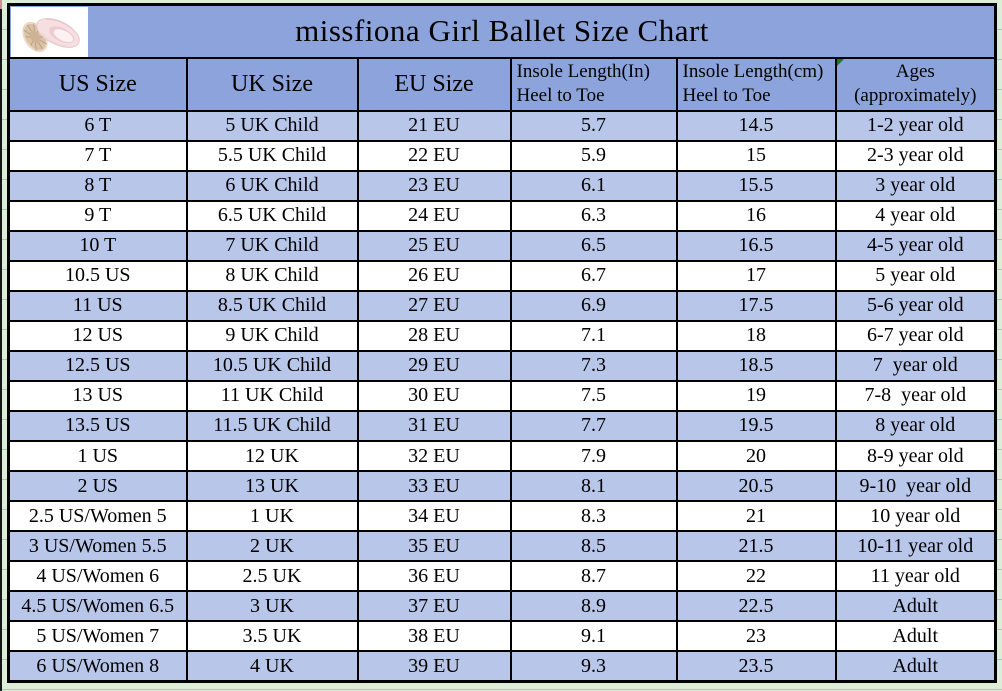  Describe the element at coordinates (756, 275) in the screenshot. I see `table-cell: 17` at that location.